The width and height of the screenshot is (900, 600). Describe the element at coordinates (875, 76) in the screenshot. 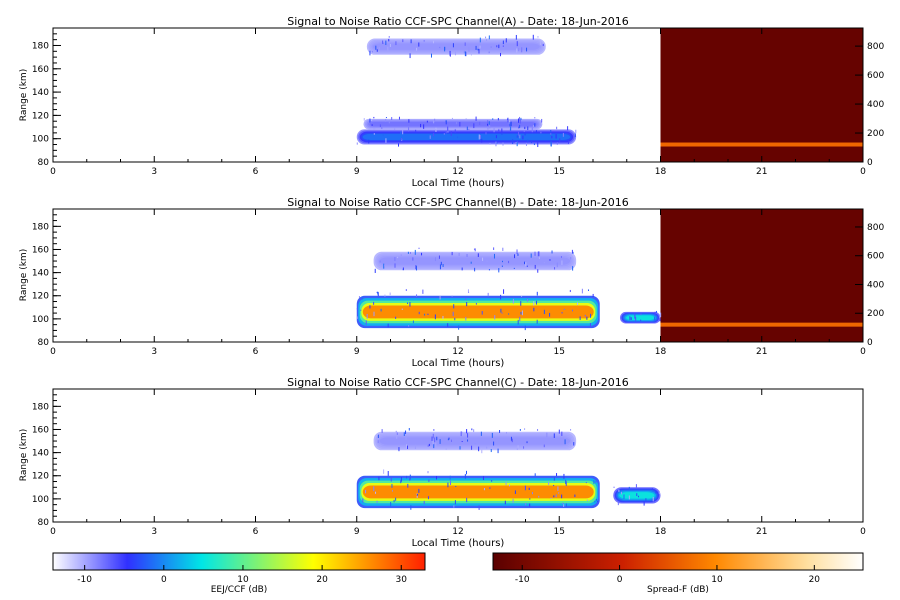

I see `y2-tick-label: 600` at that location.